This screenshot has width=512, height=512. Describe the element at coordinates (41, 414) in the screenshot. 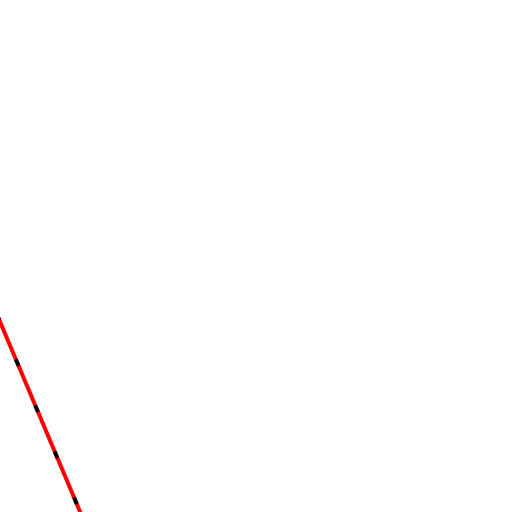

I see `line-stroke` at that location.